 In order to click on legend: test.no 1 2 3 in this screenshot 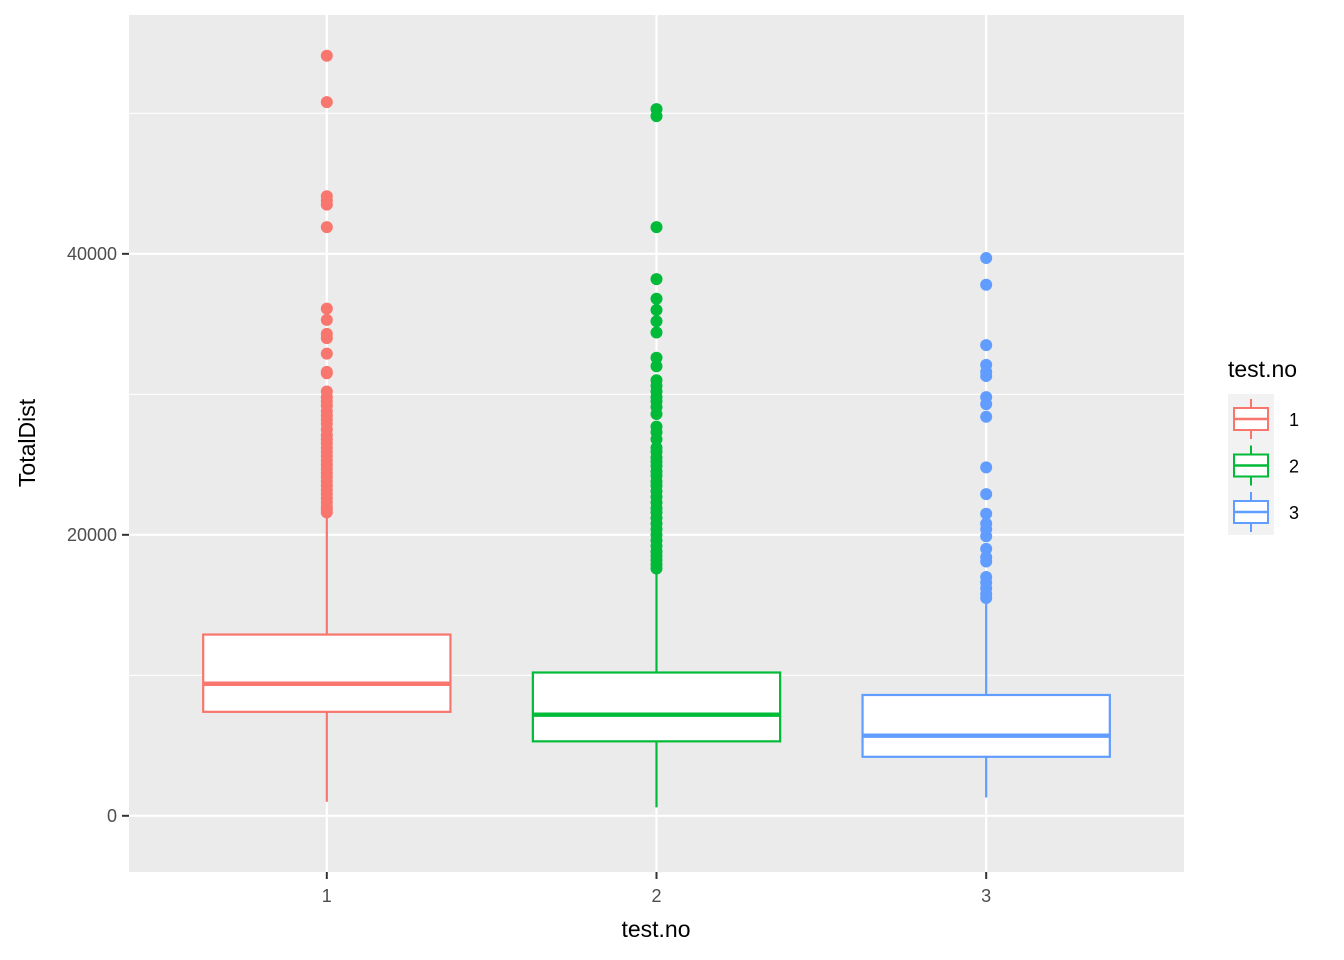, I will do `click(1263, 445)`.